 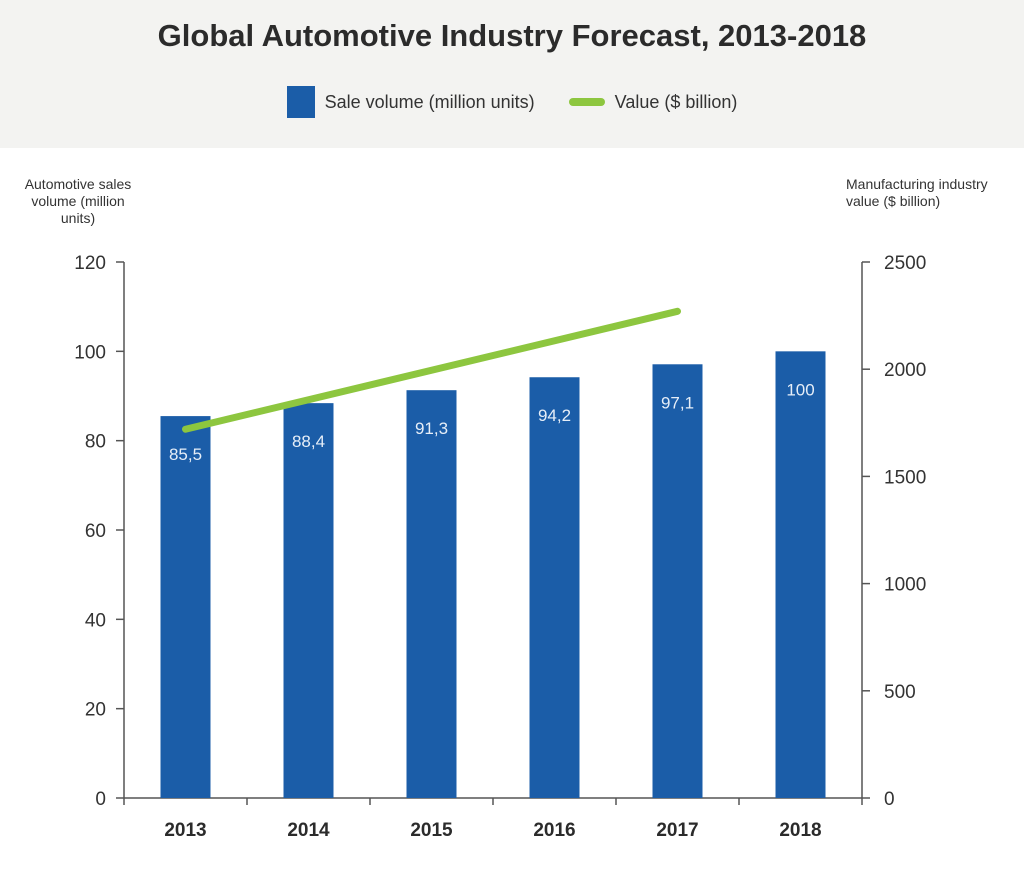 What do you see at coordinates (889, 799) in the screenshot?
I see `right-axis-tick-label: 0` at bounding box center [889, 799].